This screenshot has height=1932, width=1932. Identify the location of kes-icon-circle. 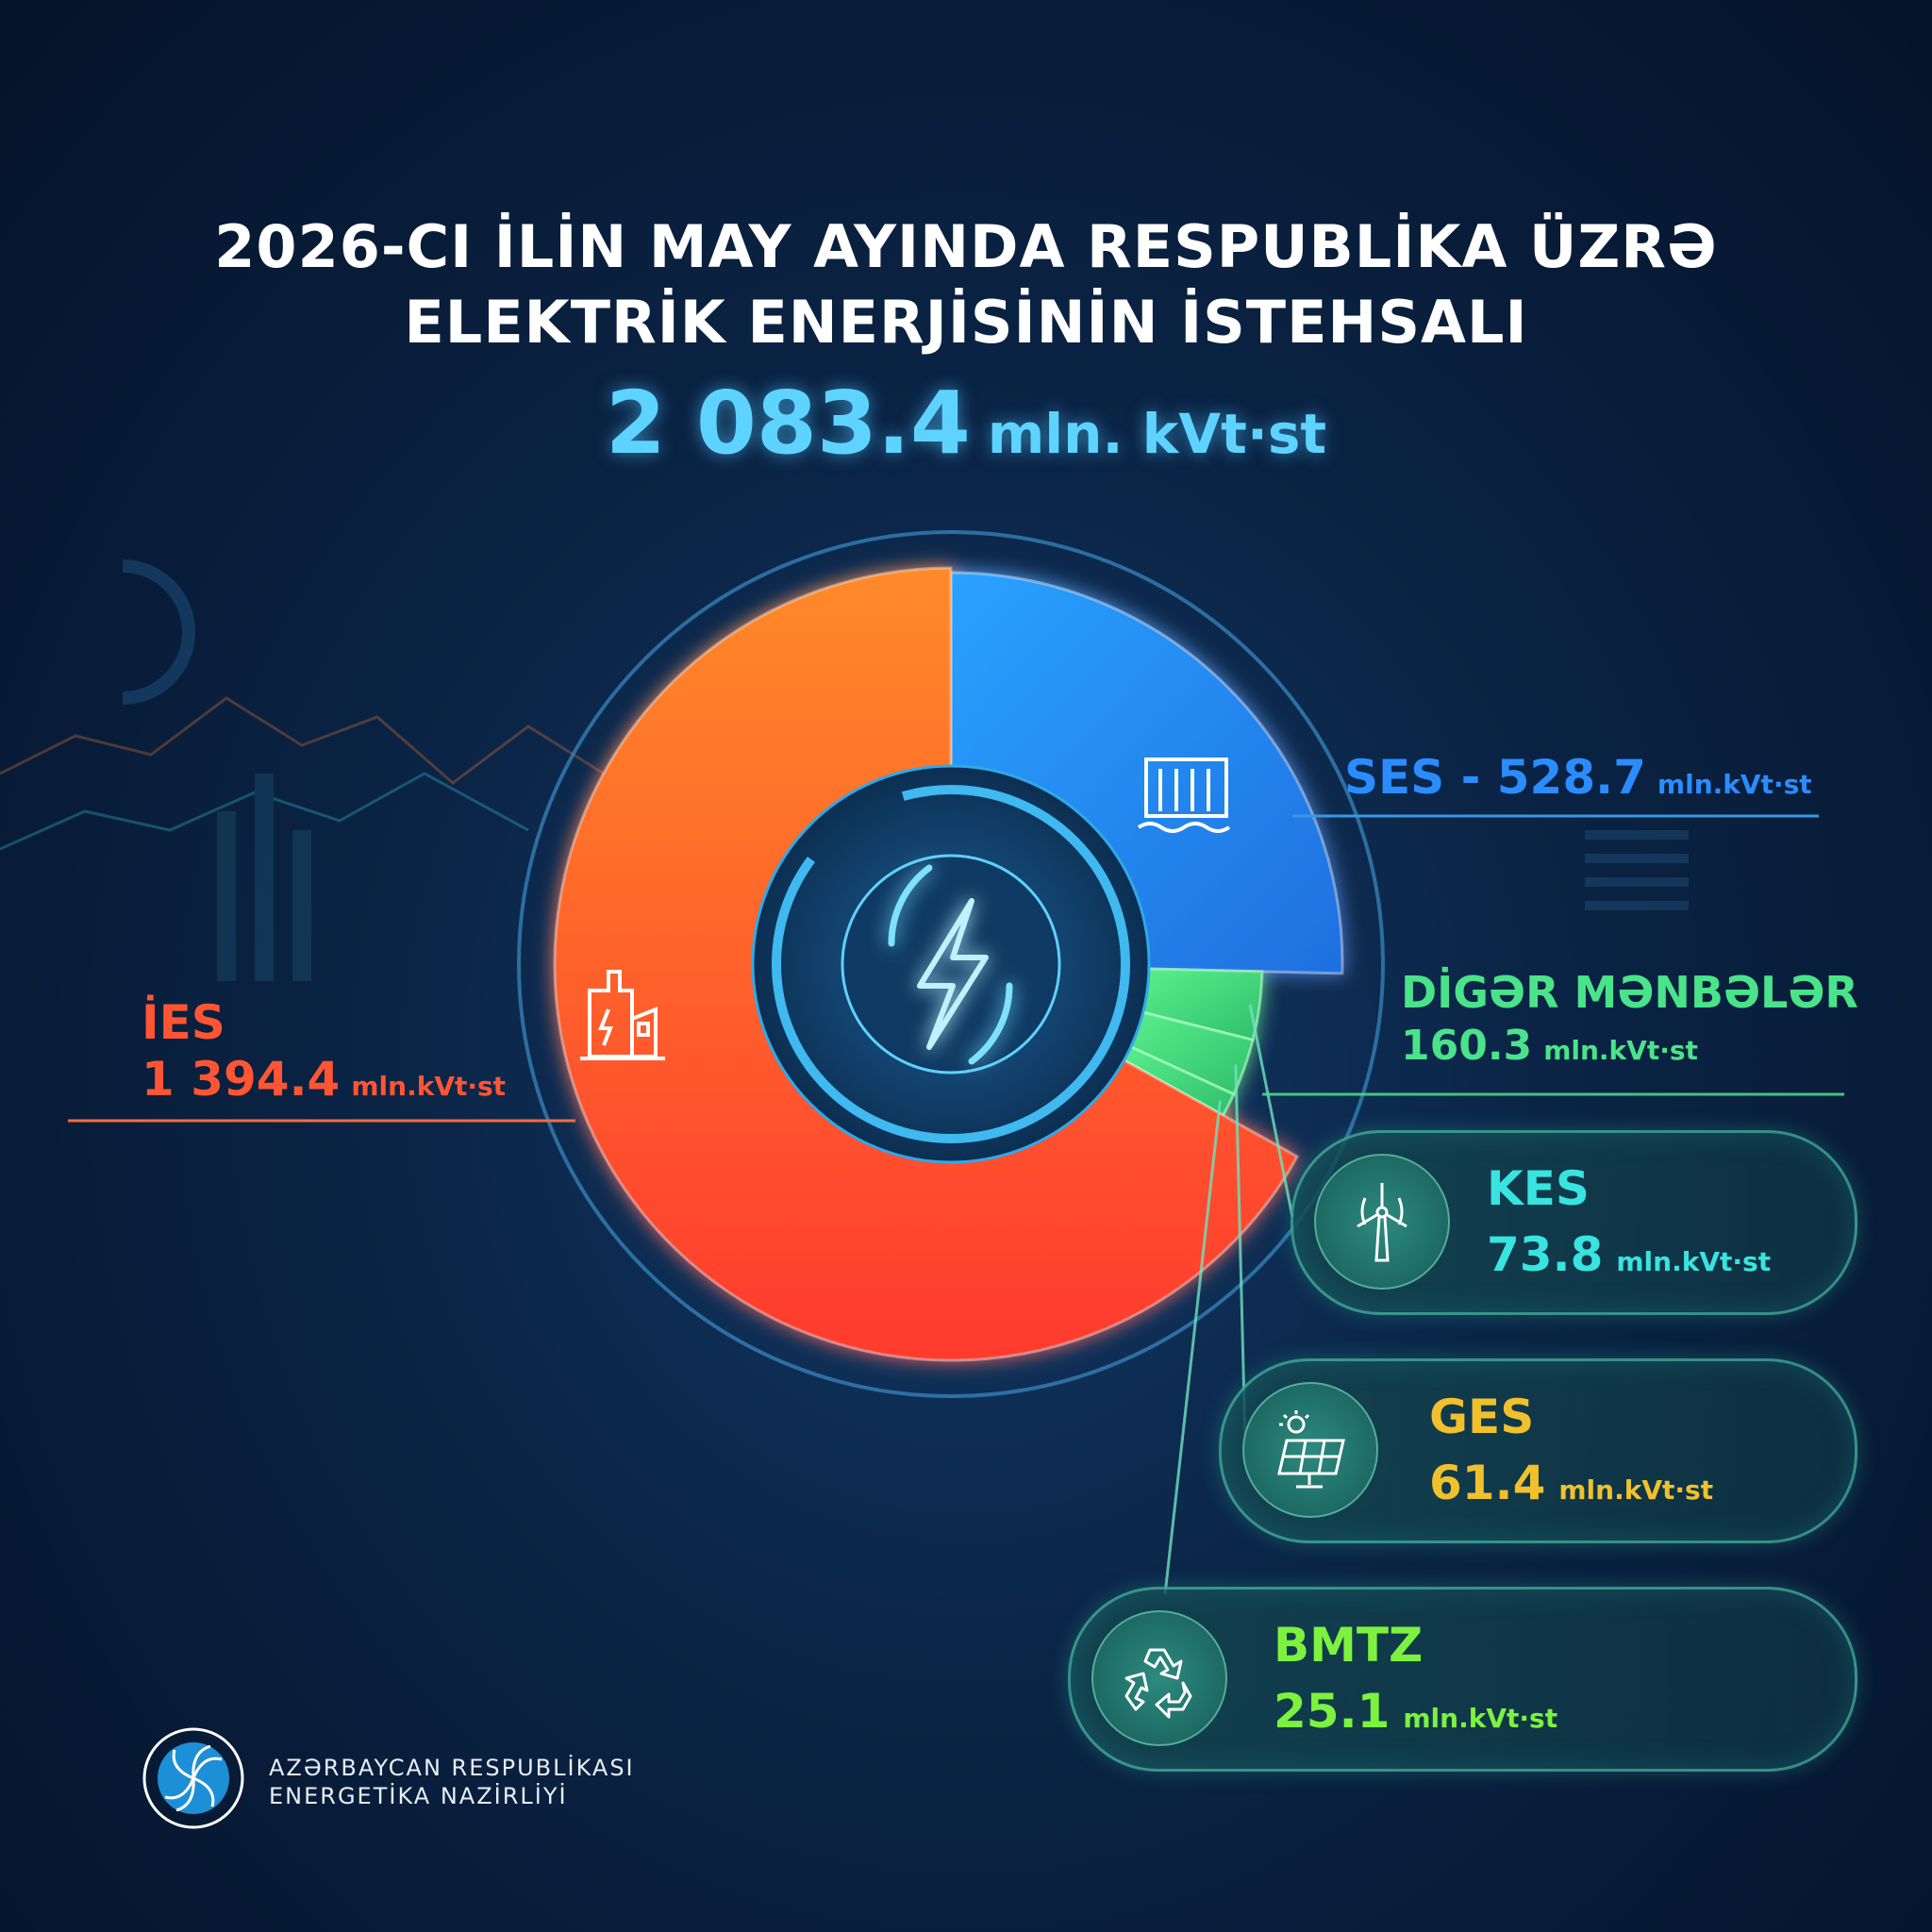
(1382, 1222).